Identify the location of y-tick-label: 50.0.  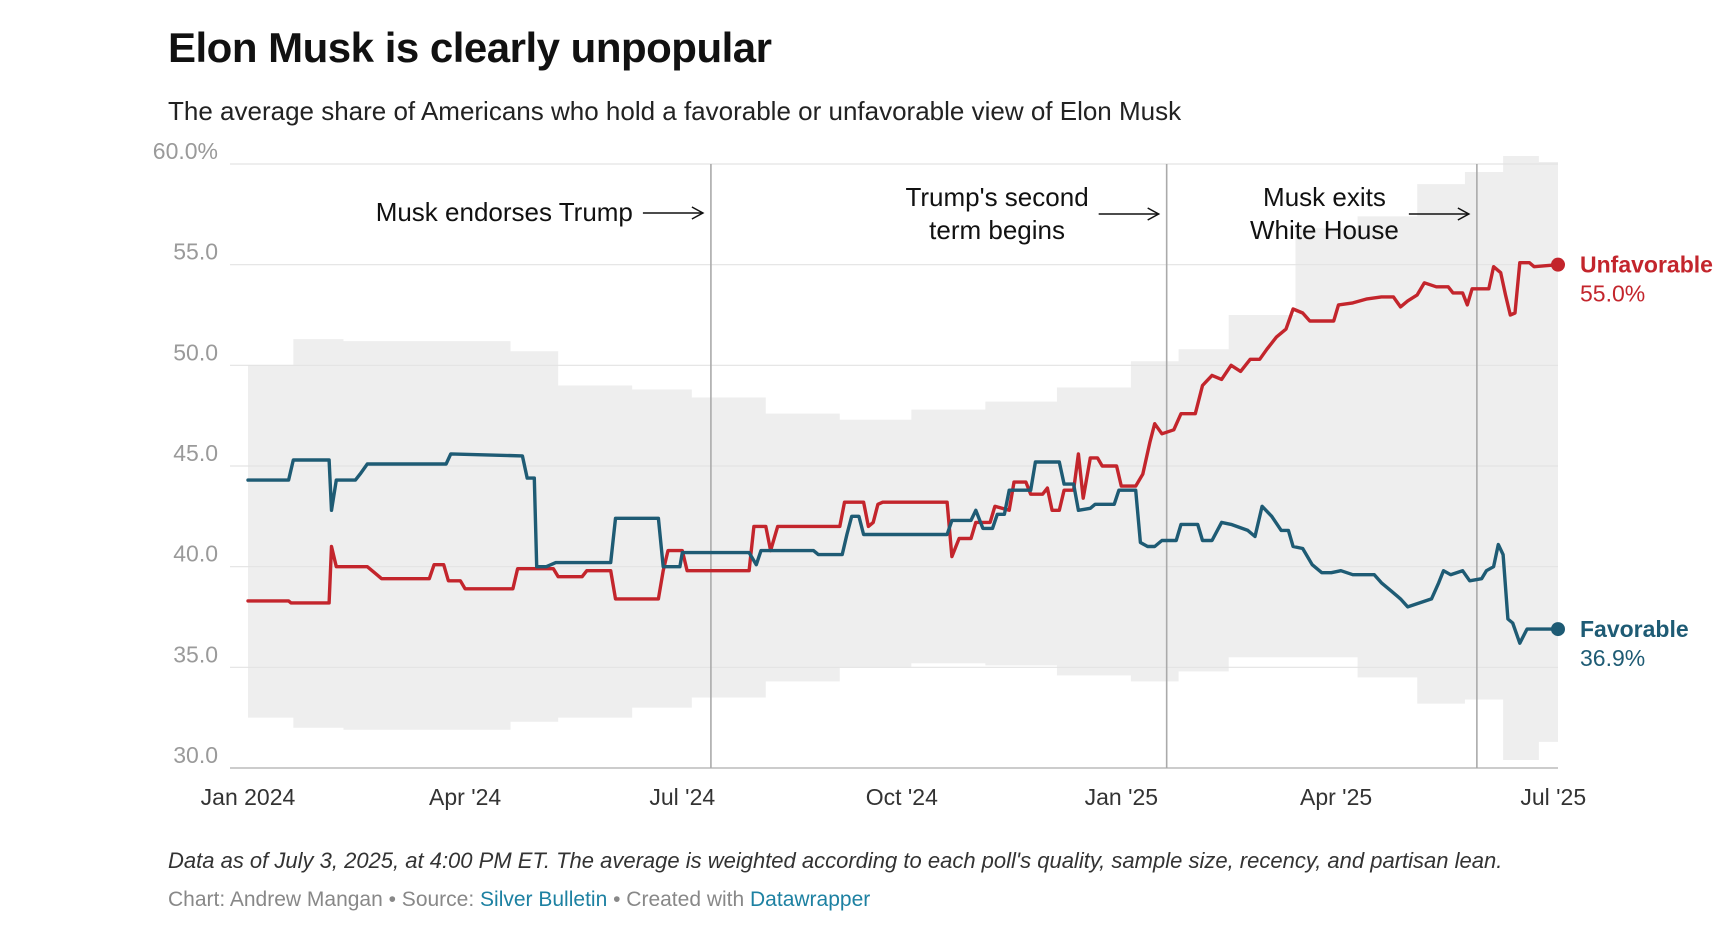
(195, 352).